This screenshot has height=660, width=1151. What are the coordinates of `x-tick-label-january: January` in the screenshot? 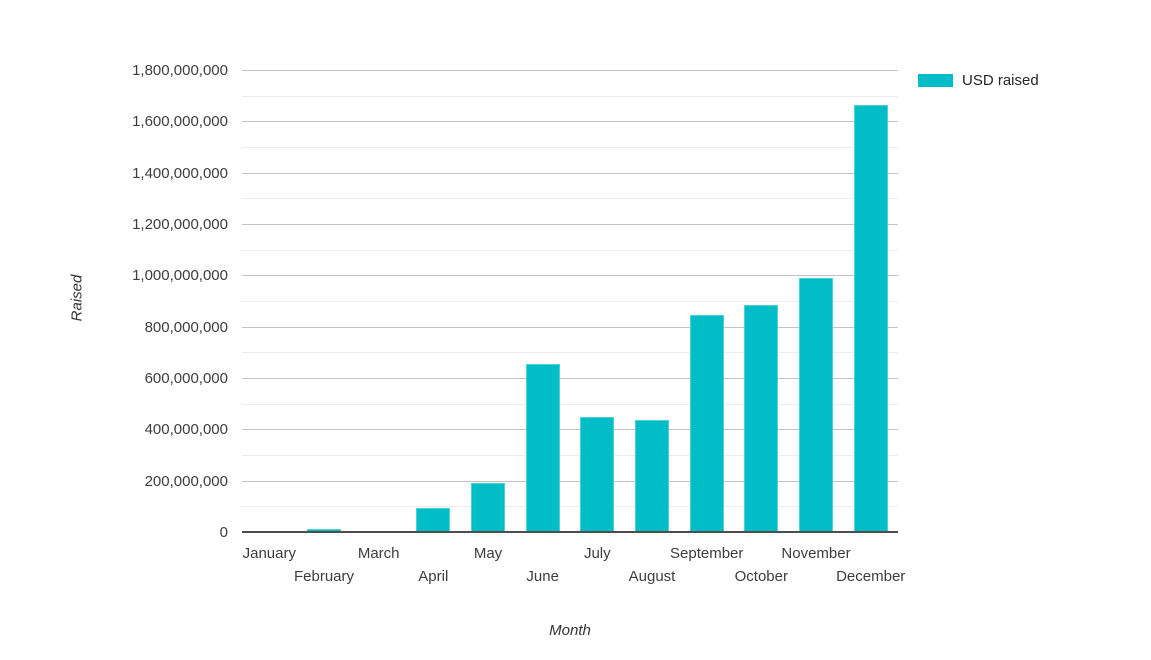 It's located at (269, 553).